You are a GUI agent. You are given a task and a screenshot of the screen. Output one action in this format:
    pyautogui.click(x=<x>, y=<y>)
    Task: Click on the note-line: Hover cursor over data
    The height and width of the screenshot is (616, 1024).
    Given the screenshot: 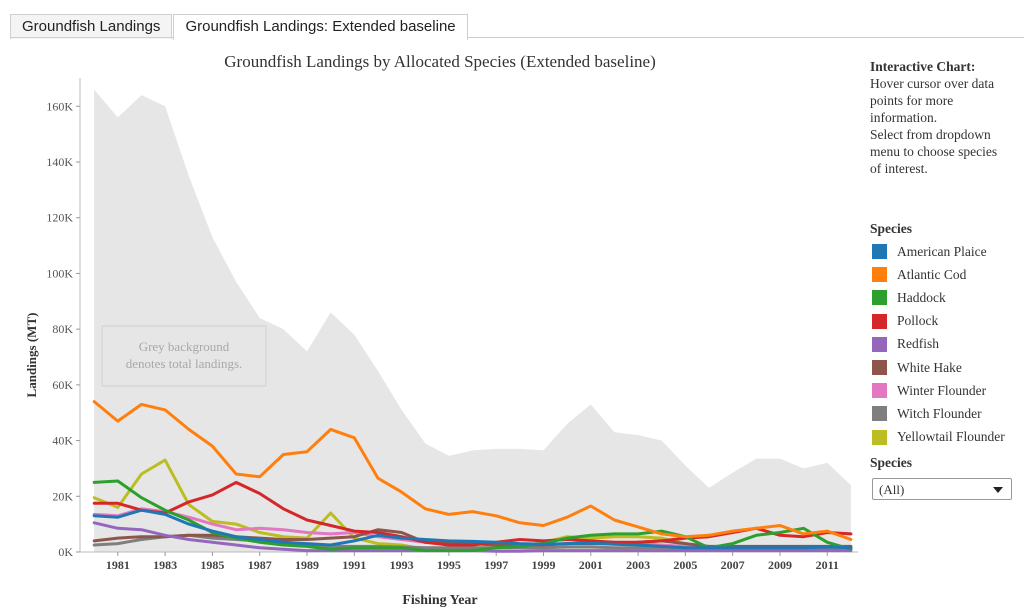 What is the action you would take?
    pyautogui.click(x=932, y=83)
    